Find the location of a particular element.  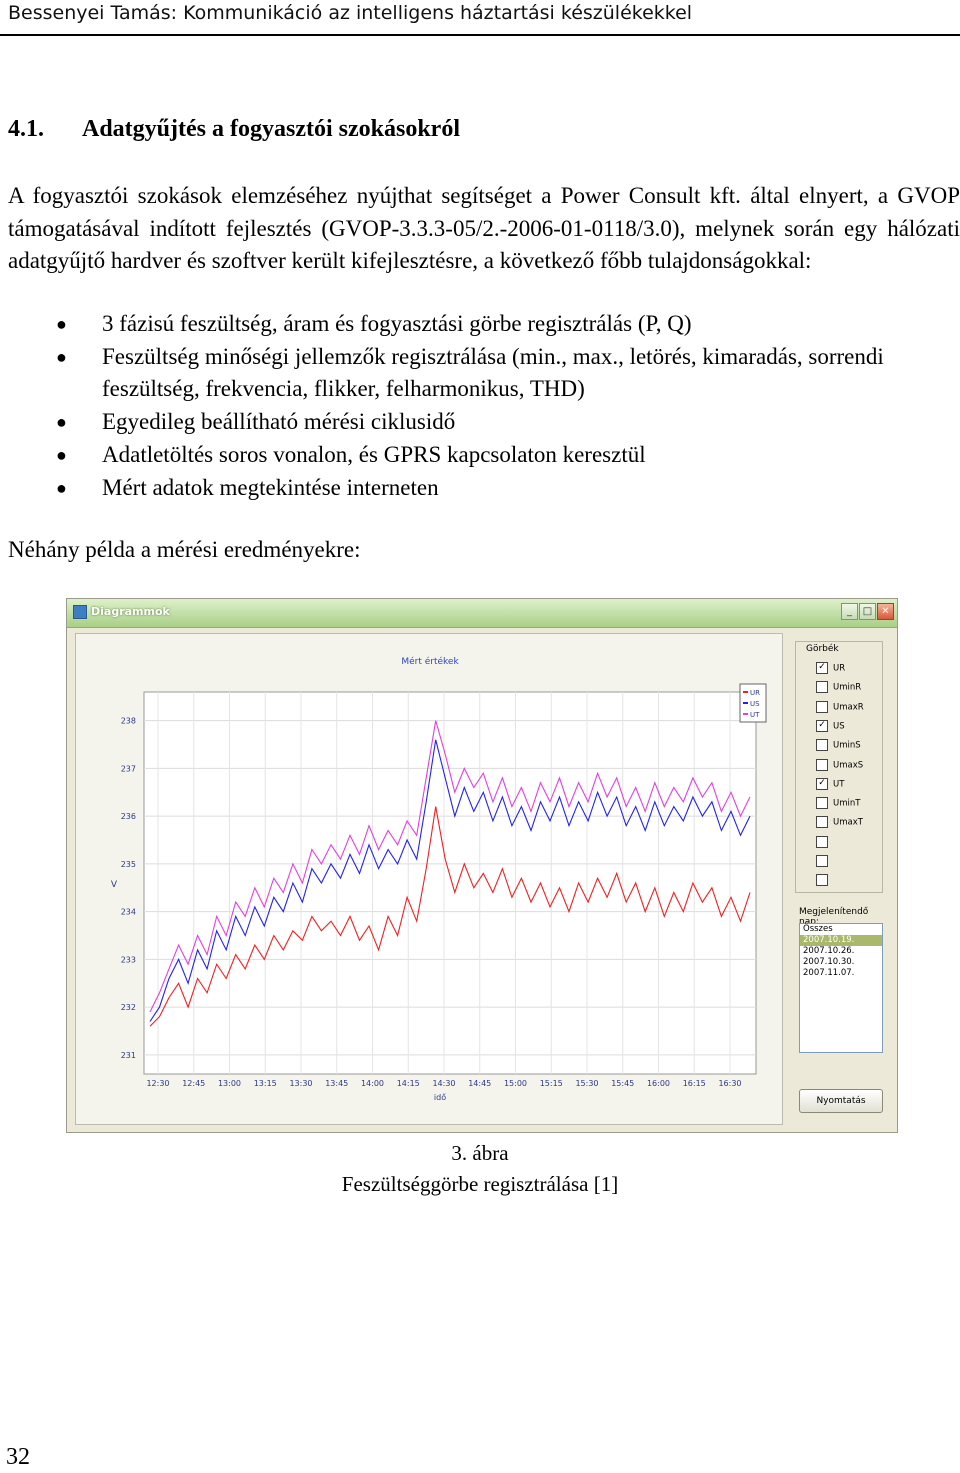

curve-checkbox: ✓ UT is located at coordinates (830, 784).